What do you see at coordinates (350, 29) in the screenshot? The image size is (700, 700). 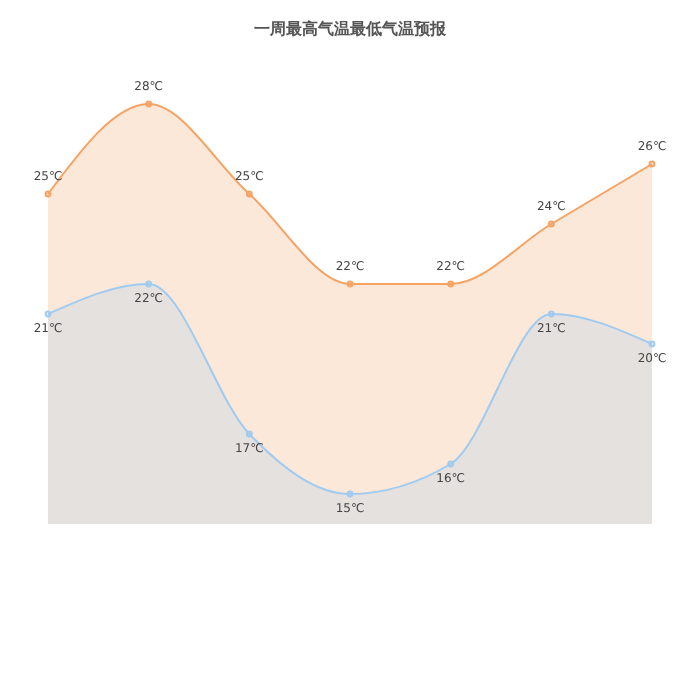 I see `chart-title: 一周最高气温最低气温预报` at bounding box center [350, 29].